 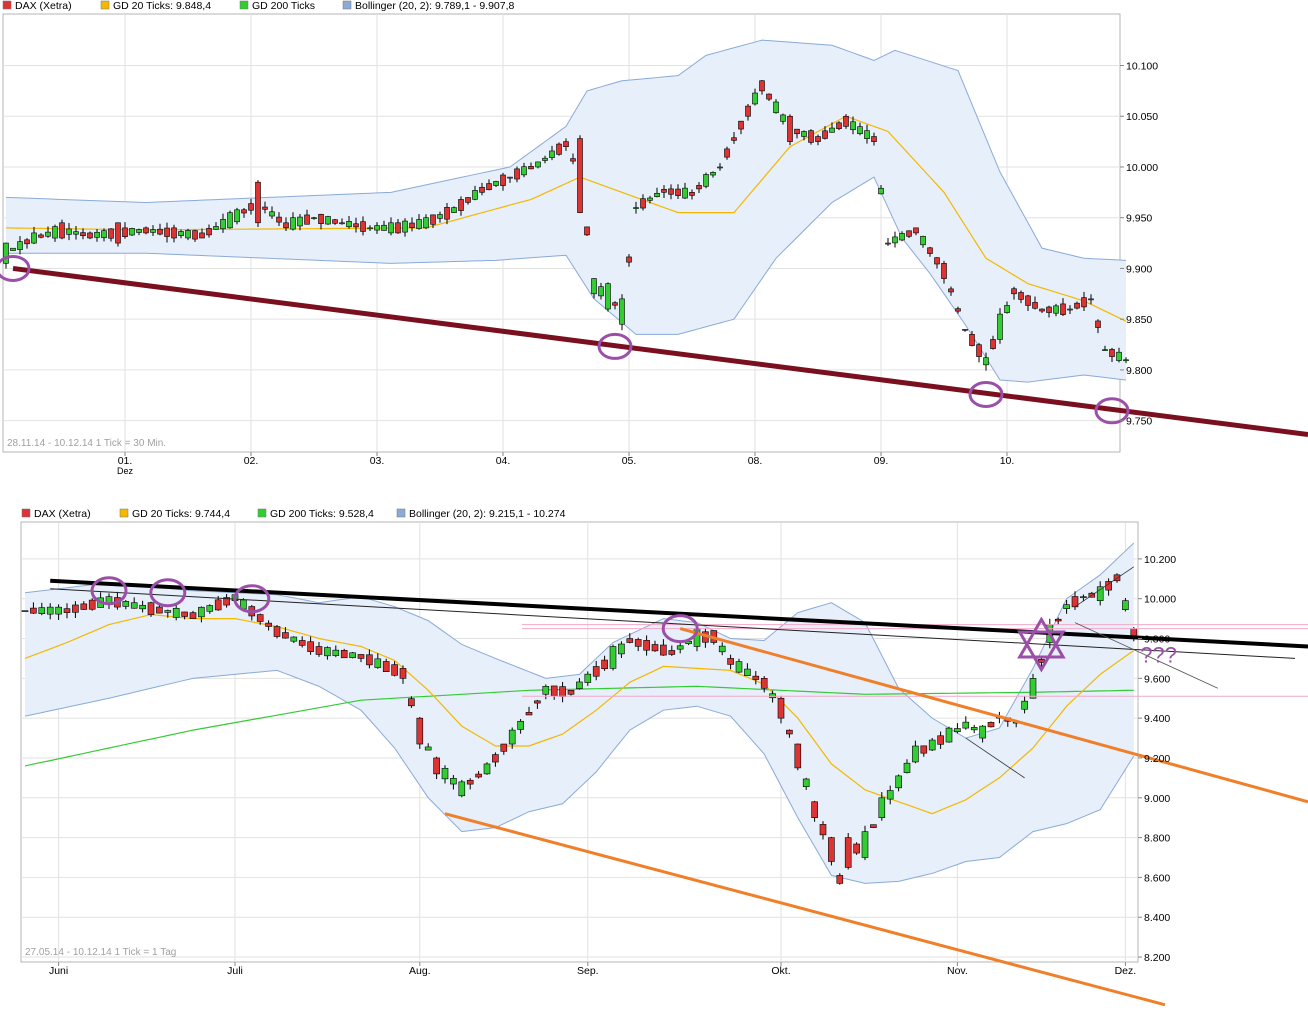 What do you see at coordinates (1157, 958) in the screenshot?
I see `y-tick-label: 8.200` at bounding box center [1157, 958].